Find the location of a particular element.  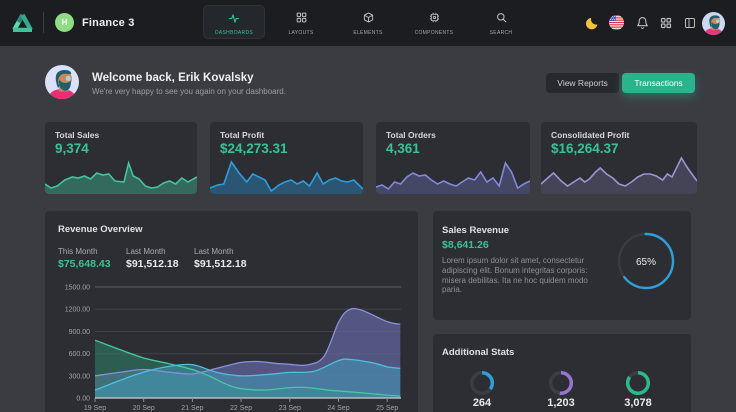

svg-text: 24 Sep is located at coordinates (338, 408).